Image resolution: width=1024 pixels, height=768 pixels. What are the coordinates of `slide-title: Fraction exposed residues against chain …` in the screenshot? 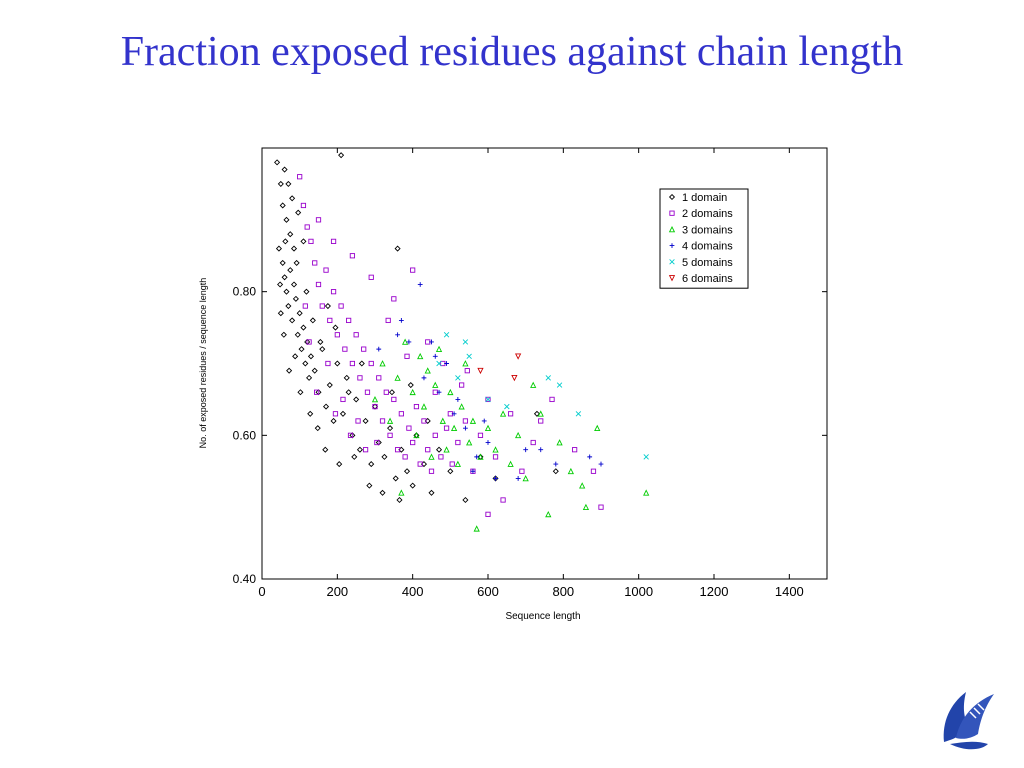 It's located at (512, 52).